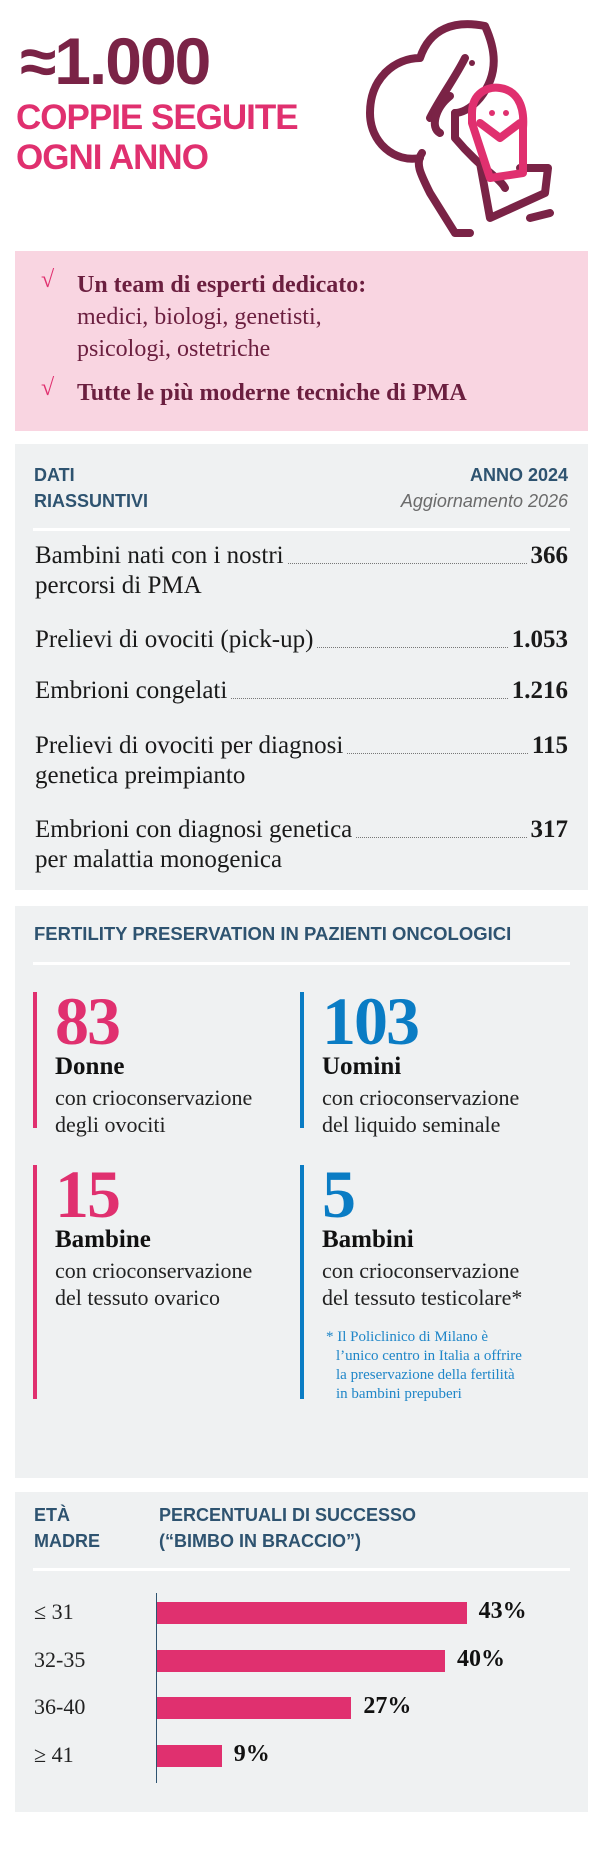  I want to click on bar-value-label: 27%, so click(387, 1706).